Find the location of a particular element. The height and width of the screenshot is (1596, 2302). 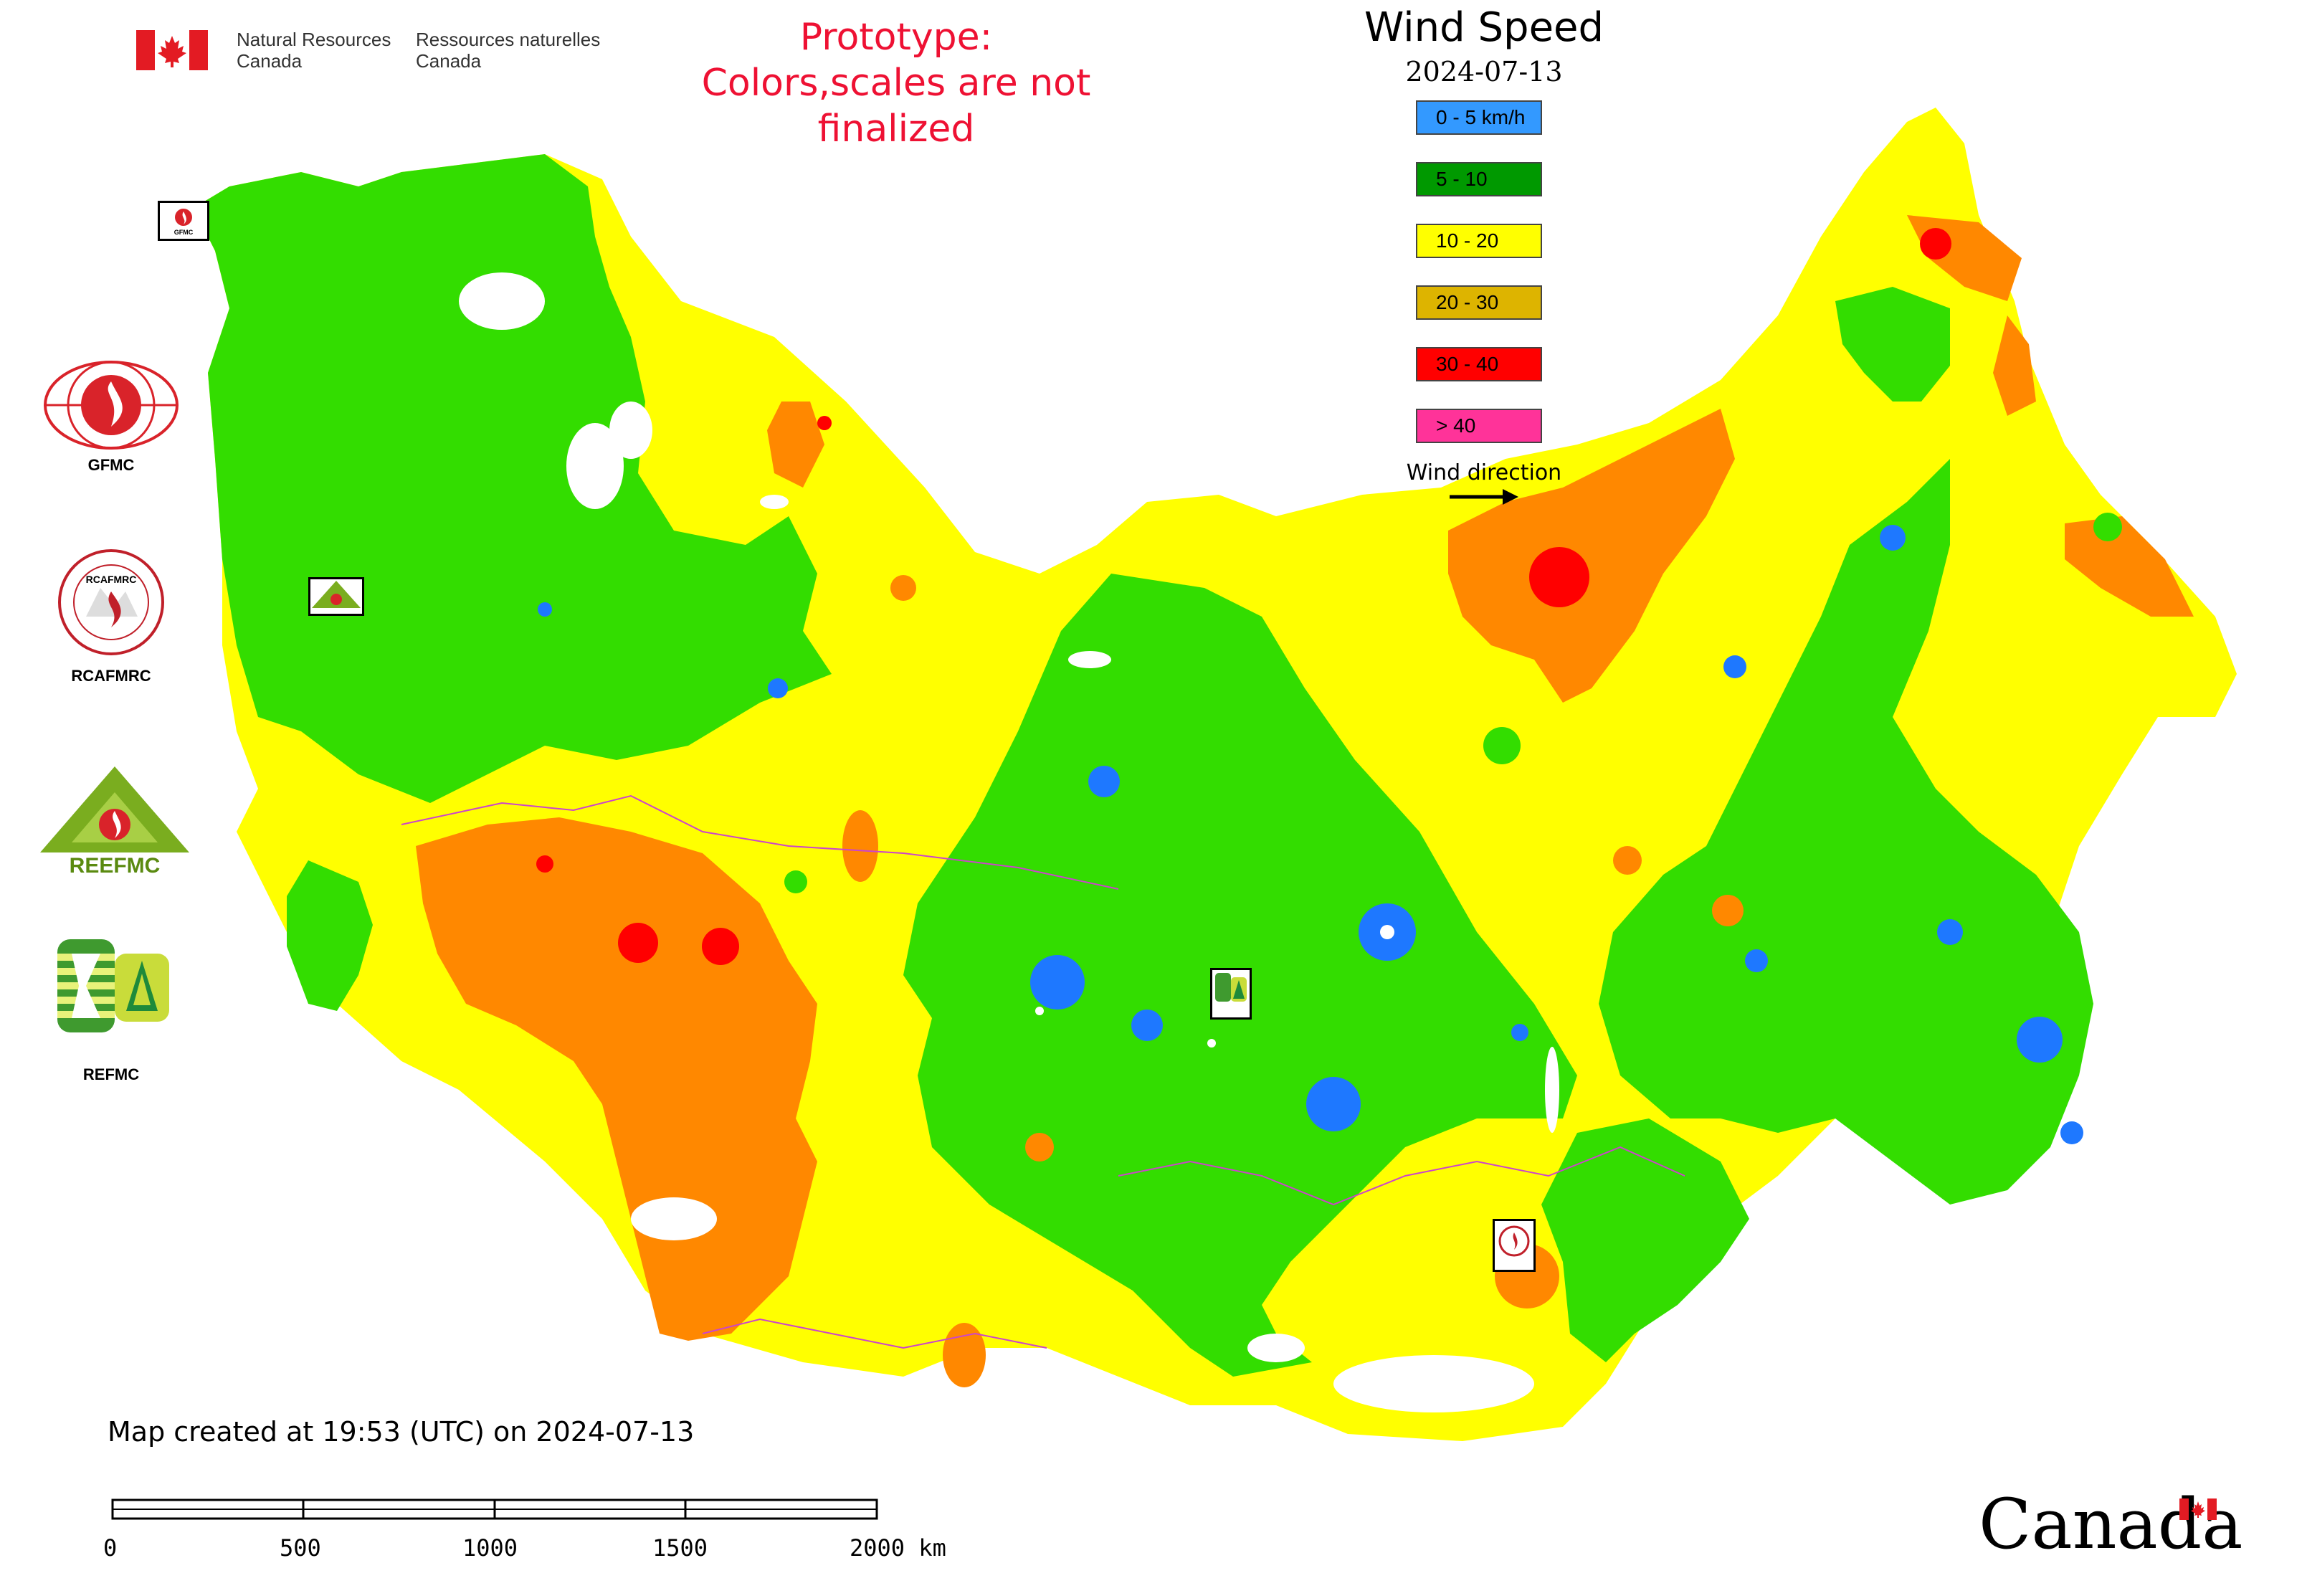

orange-spot-caspian is located at coordinates (860, 846).